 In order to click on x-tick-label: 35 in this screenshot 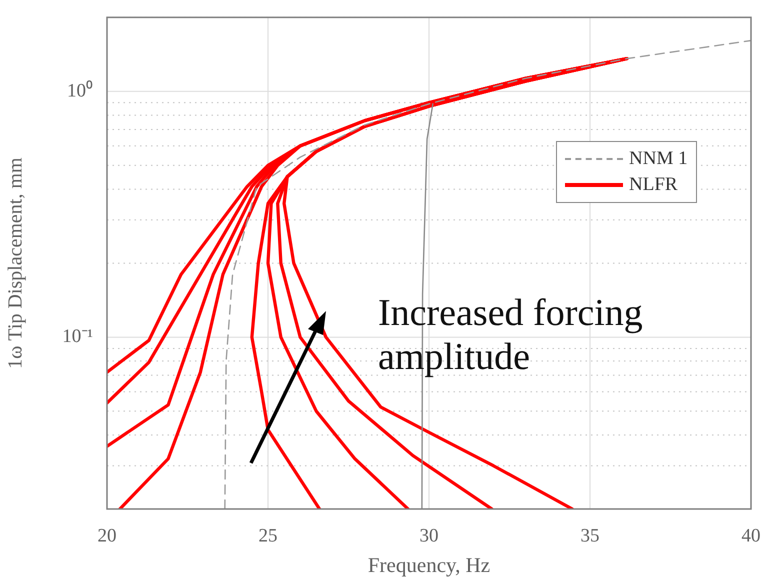, I will do `click(590, 535)`.